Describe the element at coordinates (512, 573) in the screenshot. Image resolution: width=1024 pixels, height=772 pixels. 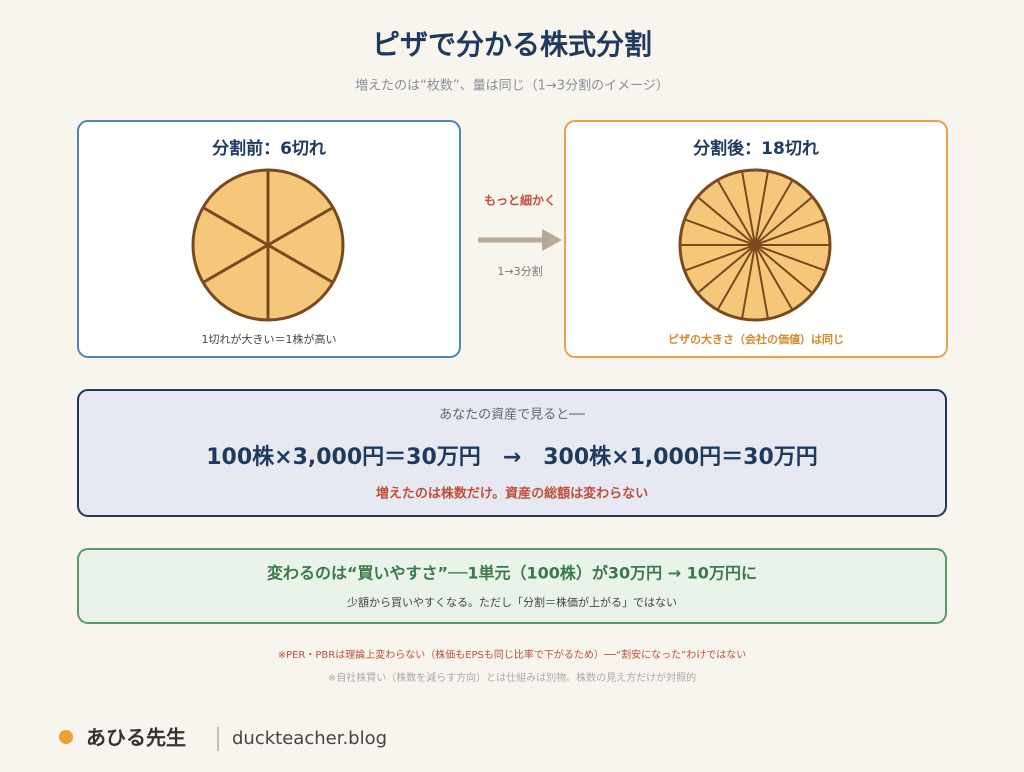
I see `change-headline: 変わるのは“買いやすさ”──1単元（100株）が30万円 → 10万円に` at that location.